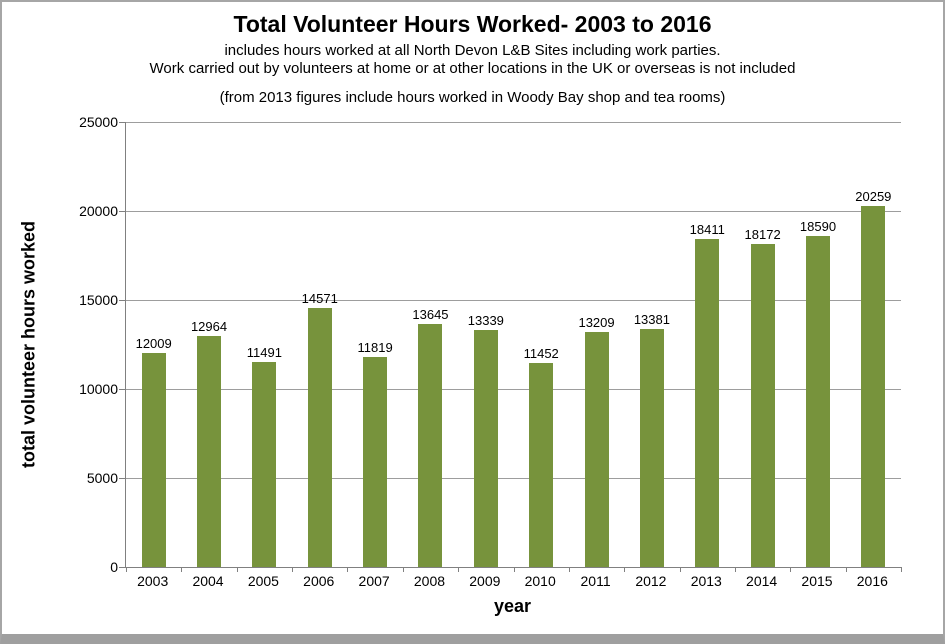 Image resolution: width=945 pixels, height=644 pixels. What do you see at coordinates (596, 322) in the screenshot?
I see `bar-value-label: 13209` at bounding box center [596, 322].